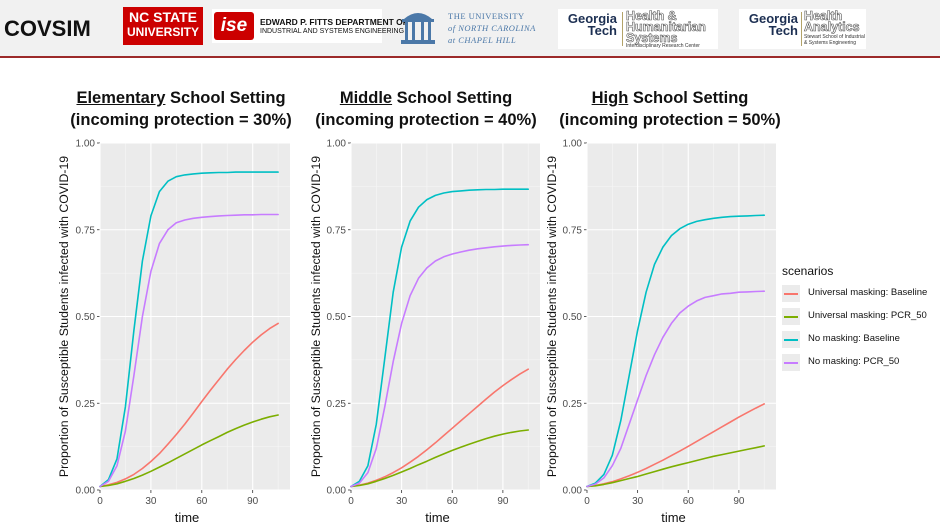  What do you see at coordinates (181, 120) in the screenshot?
I see `panel-subtitle: (incoming protection = 30%)` at bounding box center [181, 120].